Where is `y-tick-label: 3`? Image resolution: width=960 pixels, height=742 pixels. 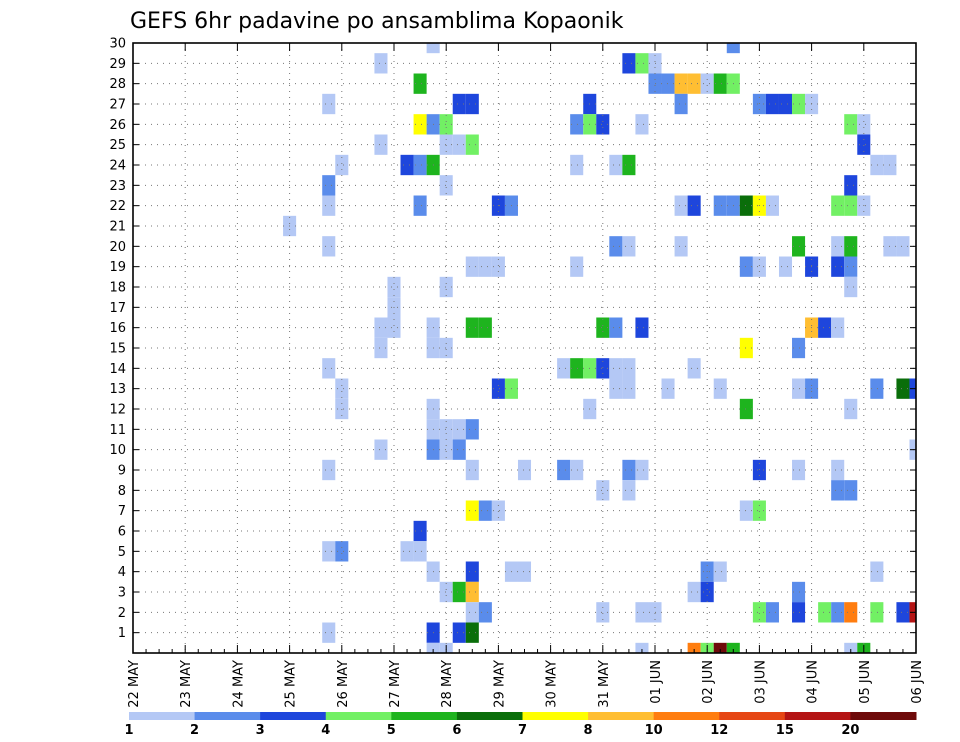
y-tick-label: 3 is located at coordinates (122, 593).